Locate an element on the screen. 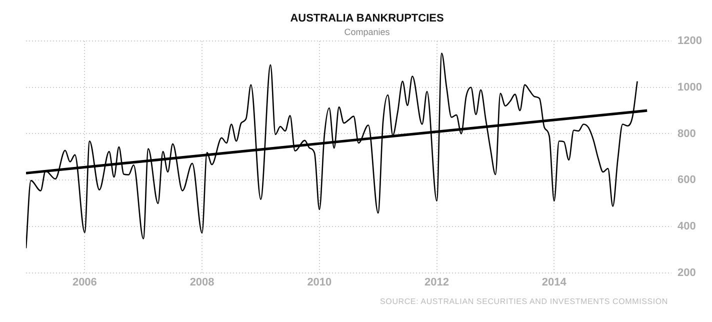 This screenshot has height=322, width=712. x-tick-label: 2010 is located at coordinates (319, 282).